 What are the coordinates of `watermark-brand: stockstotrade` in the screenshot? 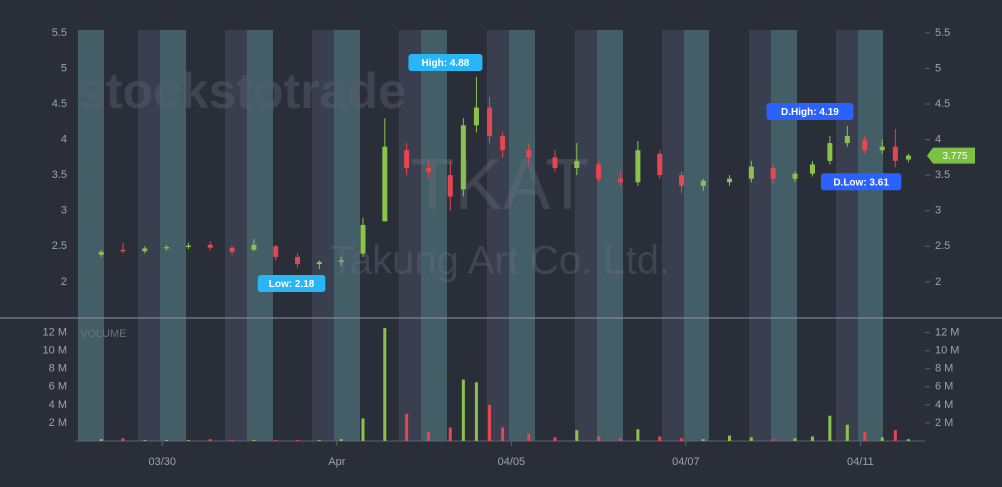 It's located at (242, 91).